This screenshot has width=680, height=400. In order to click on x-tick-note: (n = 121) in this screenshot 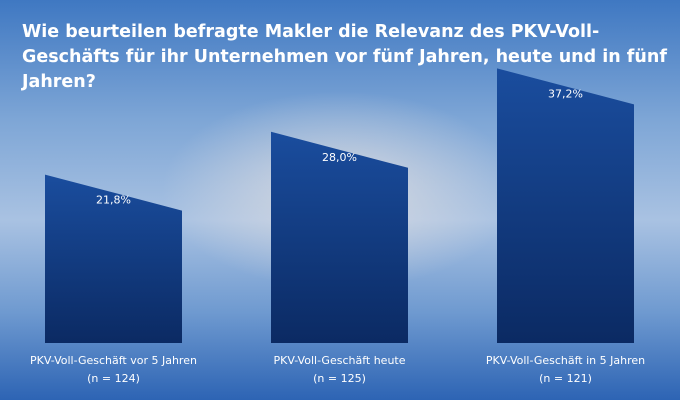, I will do `click(565, 378)`.